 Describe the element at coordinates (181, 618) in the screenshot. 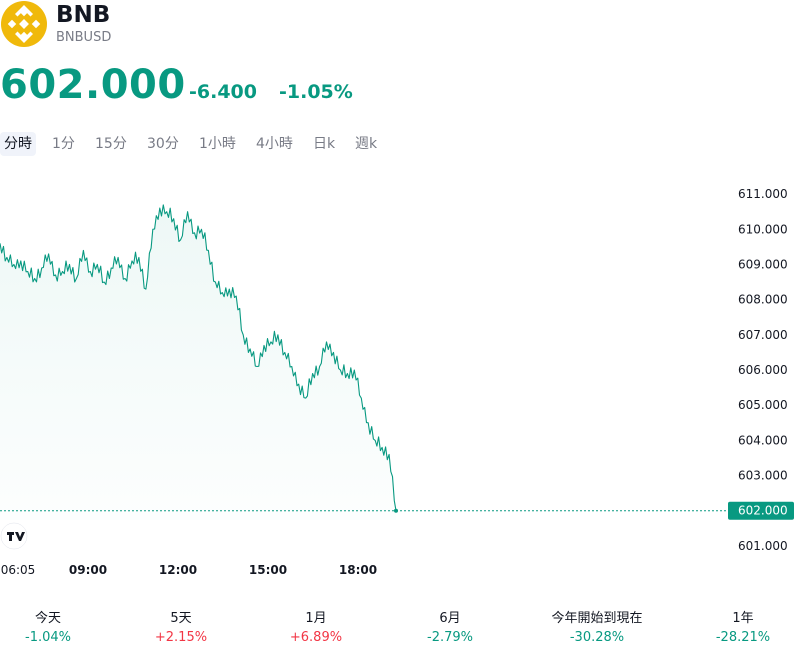

I see `perf-label: 5天` at that location.